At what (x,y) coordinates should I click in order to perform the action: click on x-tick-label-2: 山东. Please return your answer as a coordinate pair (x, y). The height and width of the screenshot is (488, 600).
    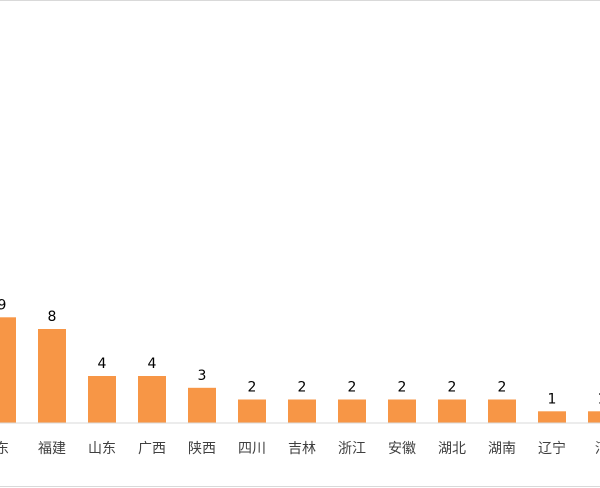
    Looking at the image, I should click on (102, 449).